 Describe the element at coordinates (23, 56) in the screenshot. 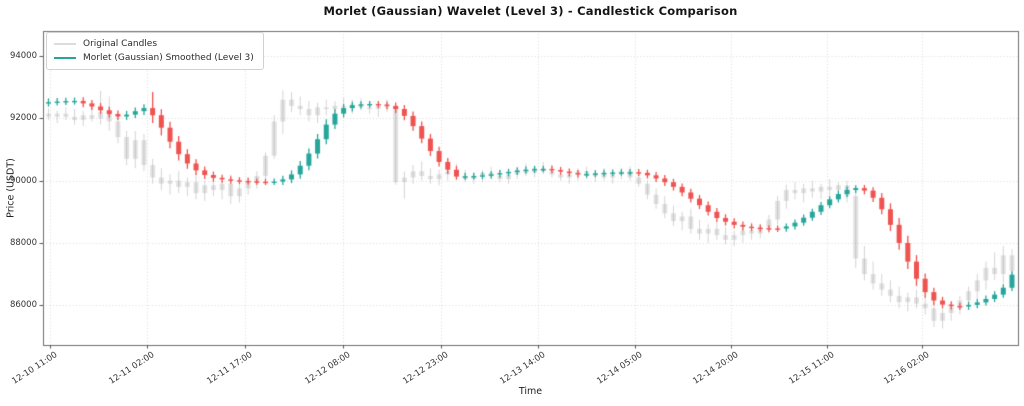

I see `y-tick-label: 94000` at that location.